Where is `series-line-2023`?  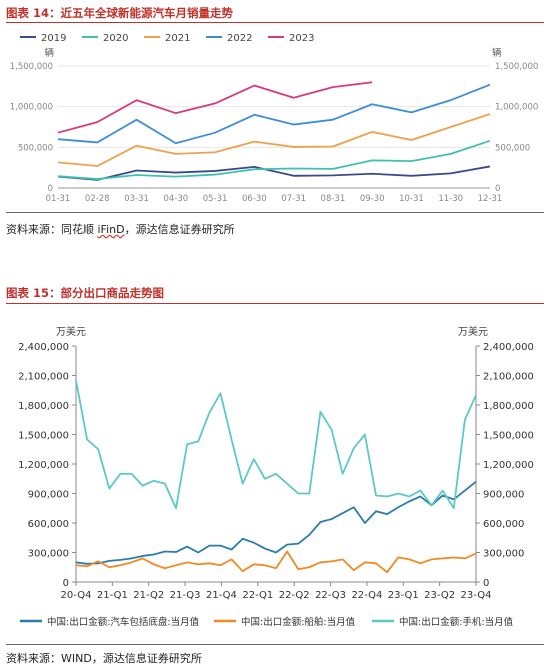 series-line-2023 is located at coordinates (215, 107).